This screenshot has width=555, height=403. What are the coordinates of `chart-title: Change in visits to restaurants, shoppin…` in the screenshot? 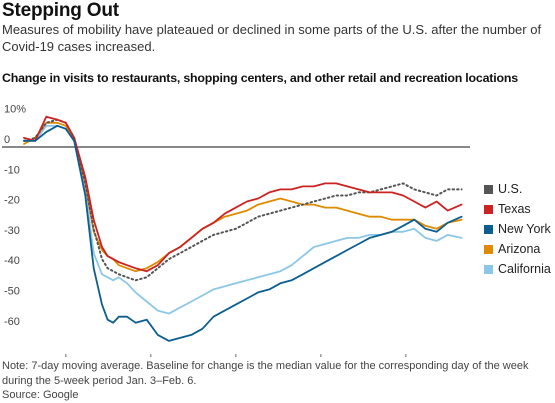 It's located at (260, 78).